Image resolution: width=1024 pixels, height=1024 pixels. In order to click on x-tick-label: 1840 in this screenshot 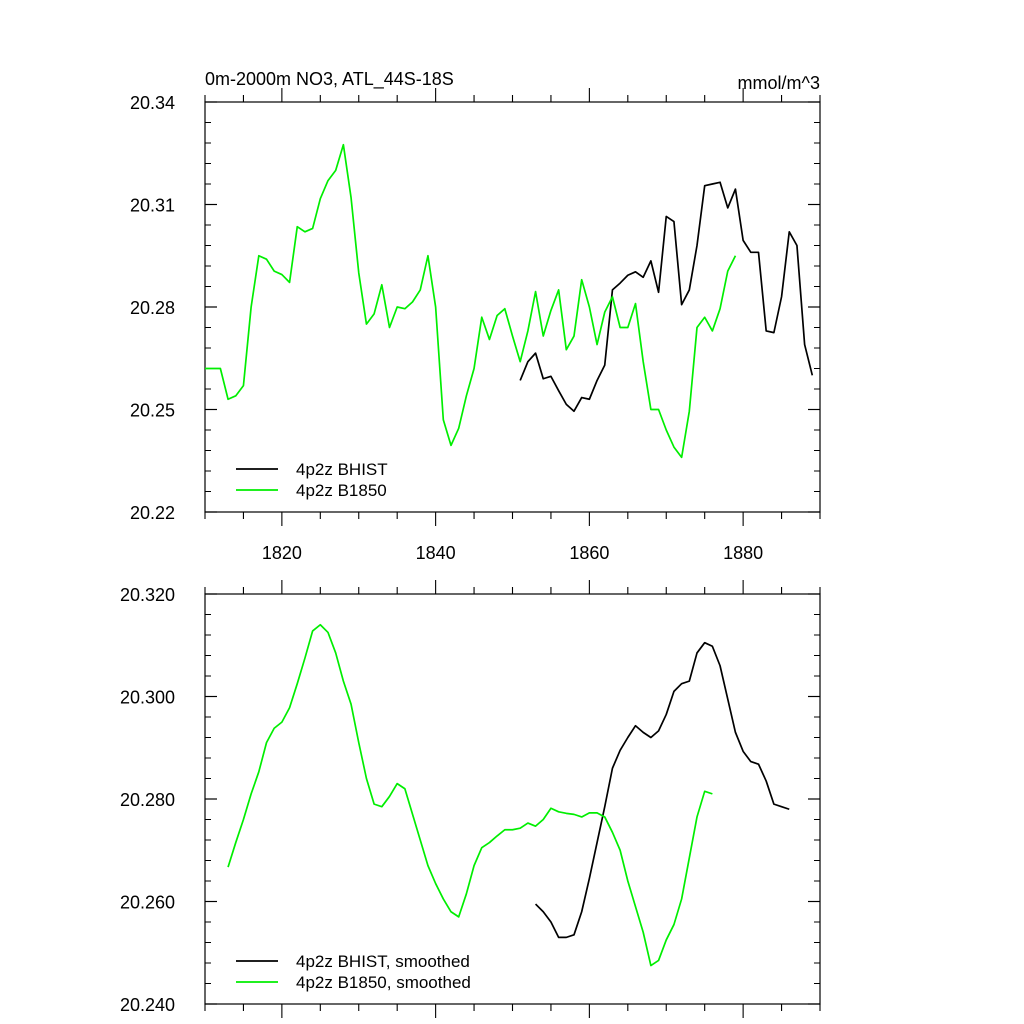, I will do `click(436, 553)`.